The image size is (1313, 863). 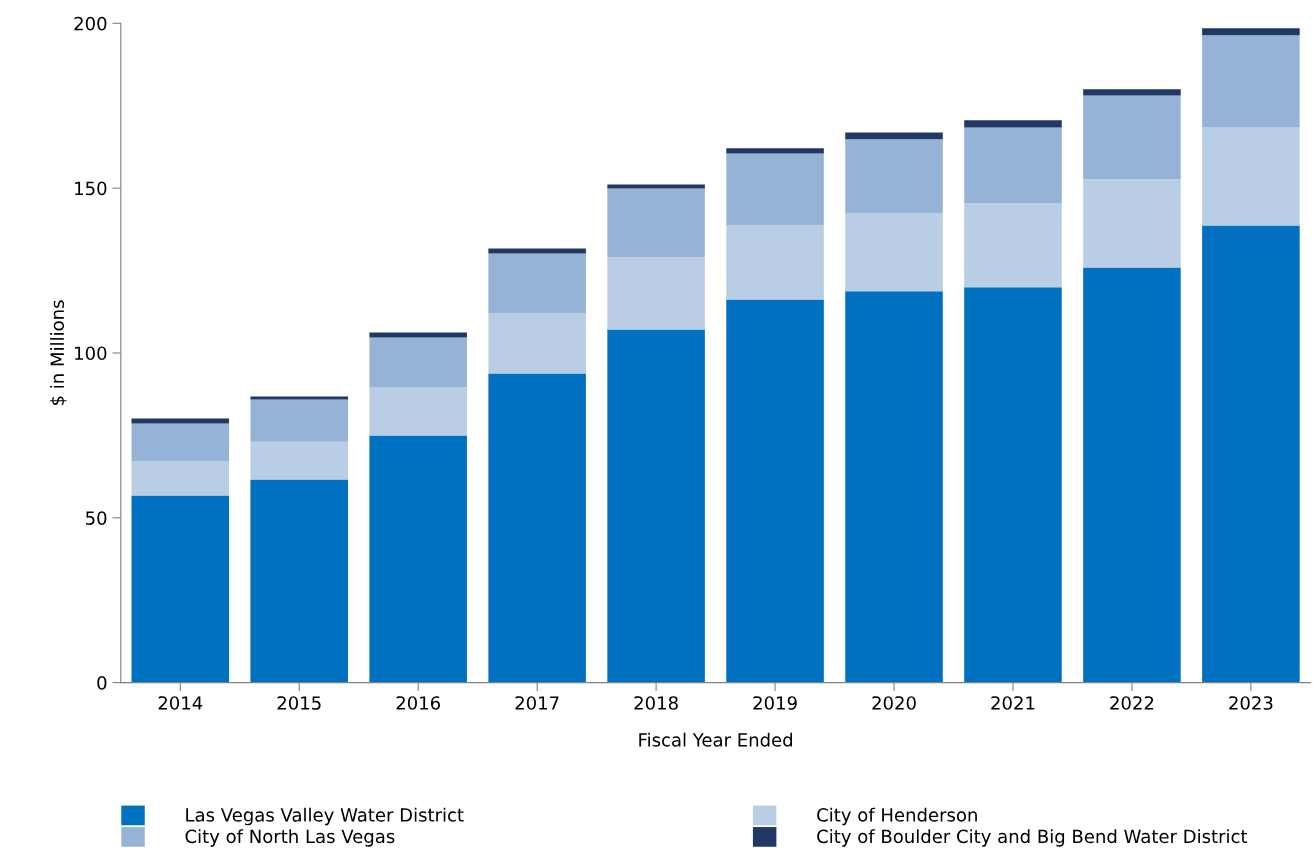 I want to click on x-tick-label: 2014, so click(x=180, y=703).